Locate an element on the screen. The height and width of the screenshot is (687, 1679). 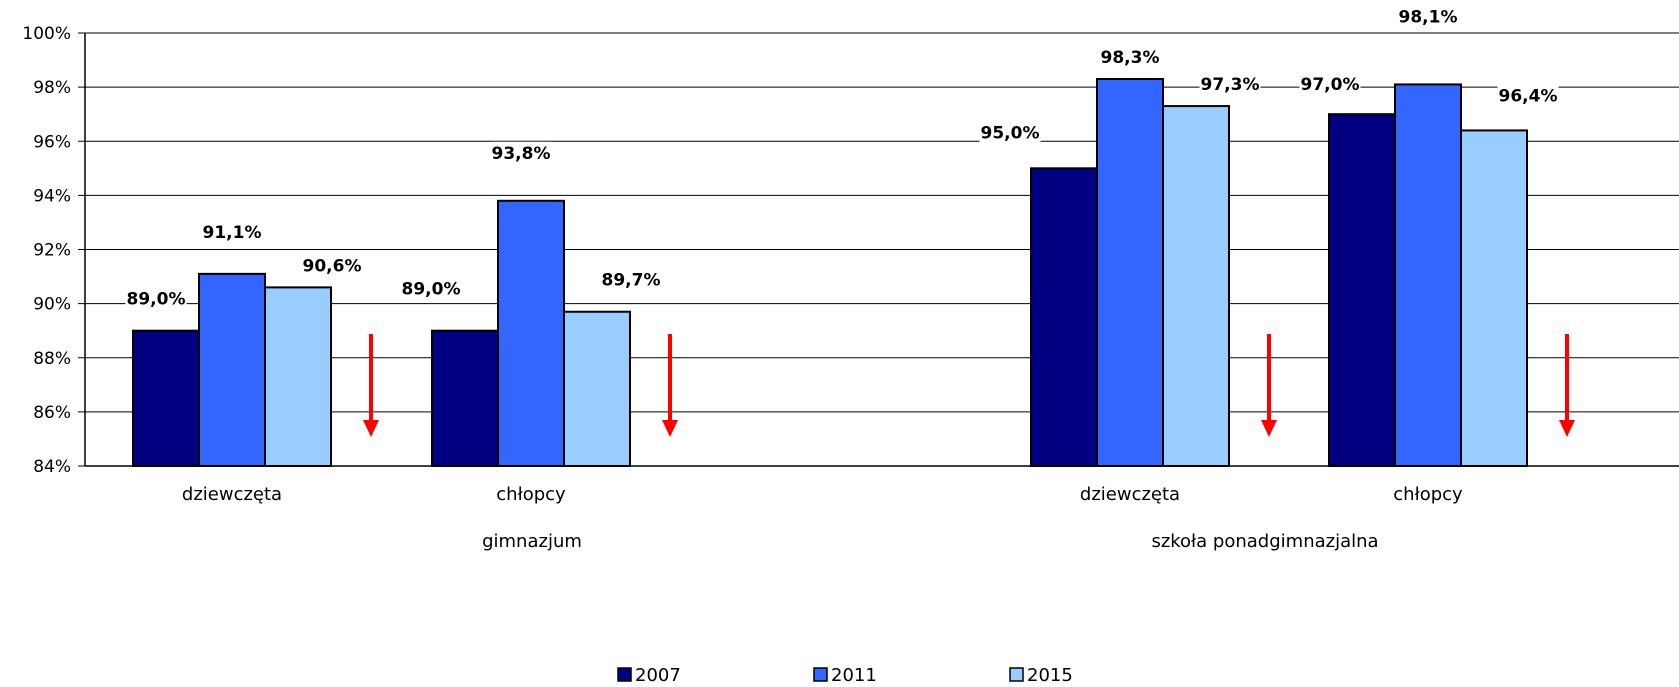
trend-arrows is located at coordinates (969, 385).